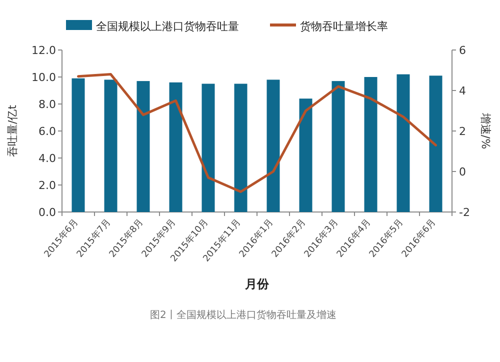 This screenshot has height=362, width=500. I want to click on legend-label: 货物吞吐量增长率, so click(344, 26).